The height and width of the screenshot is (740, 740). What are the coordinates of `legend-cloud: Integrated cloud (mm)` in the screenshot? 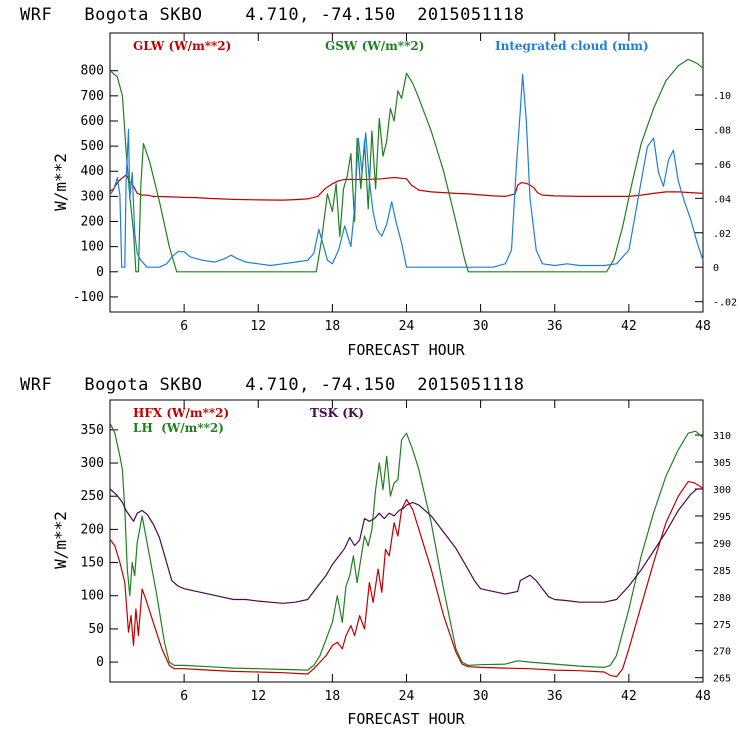 It's located at (572, 46).